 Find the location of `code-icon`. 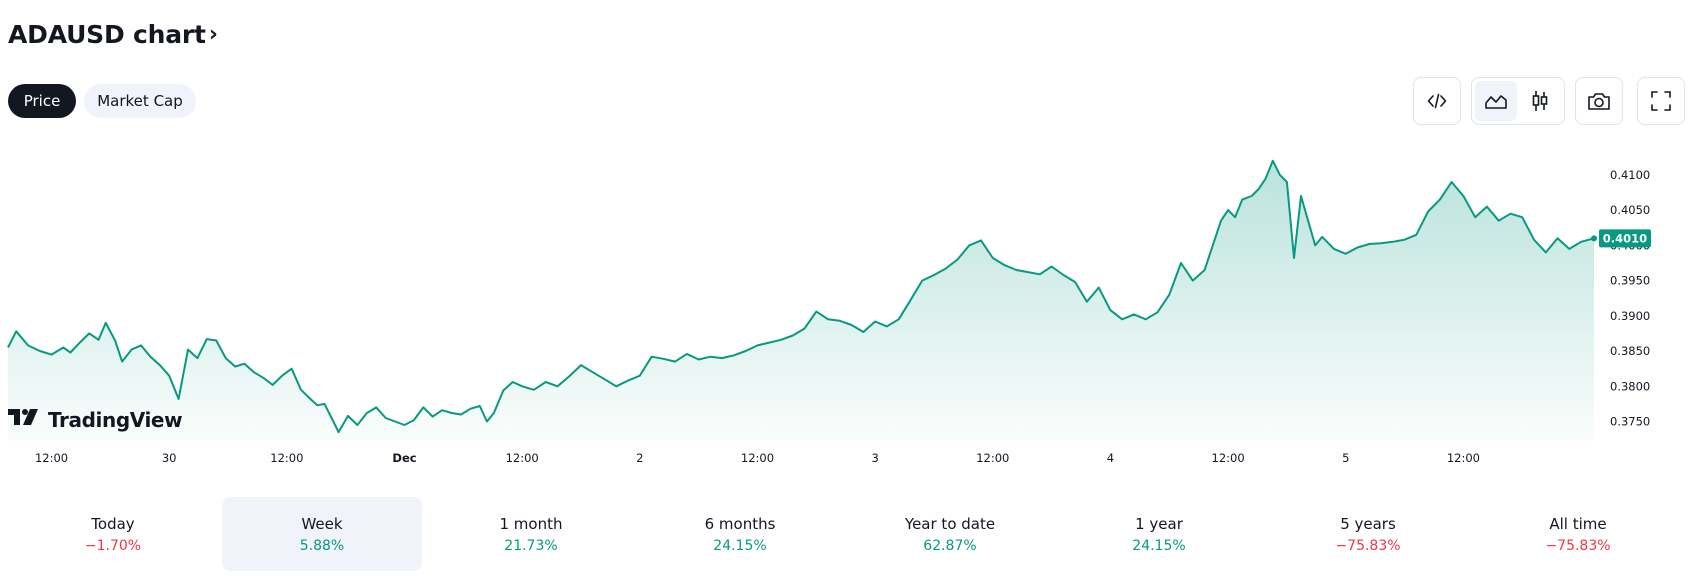

code-icon is located at coordinates (1437, 101).